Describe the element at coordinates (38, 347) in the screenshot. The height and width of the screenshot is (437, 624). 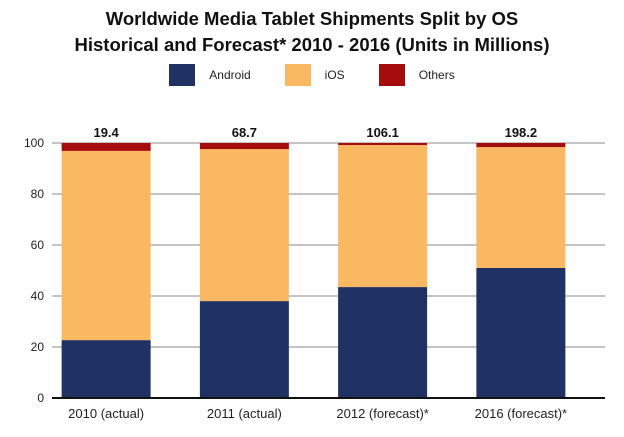
I see `y-tick-label: 20` at that location.